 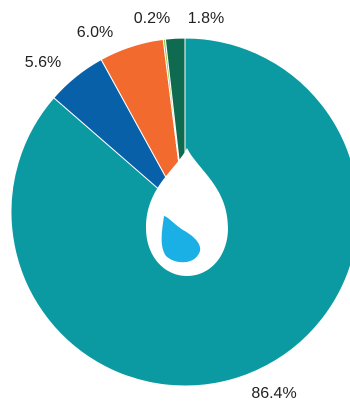 I want to click on slice-label: 1.8%, so click(x=206, y=18).